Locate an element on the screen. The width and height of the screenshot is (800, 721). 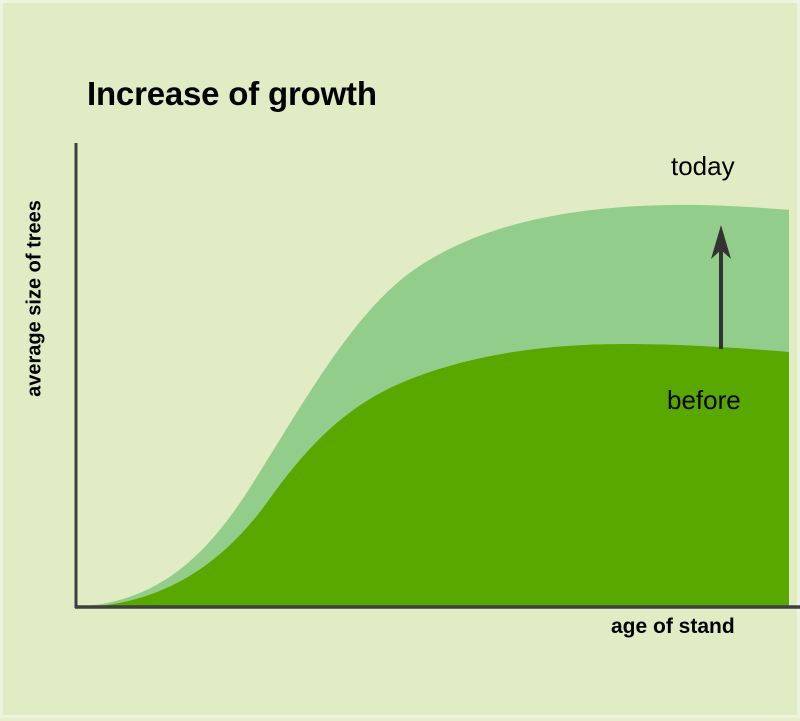
annotation-today: today is located at coordinates (703, 166).